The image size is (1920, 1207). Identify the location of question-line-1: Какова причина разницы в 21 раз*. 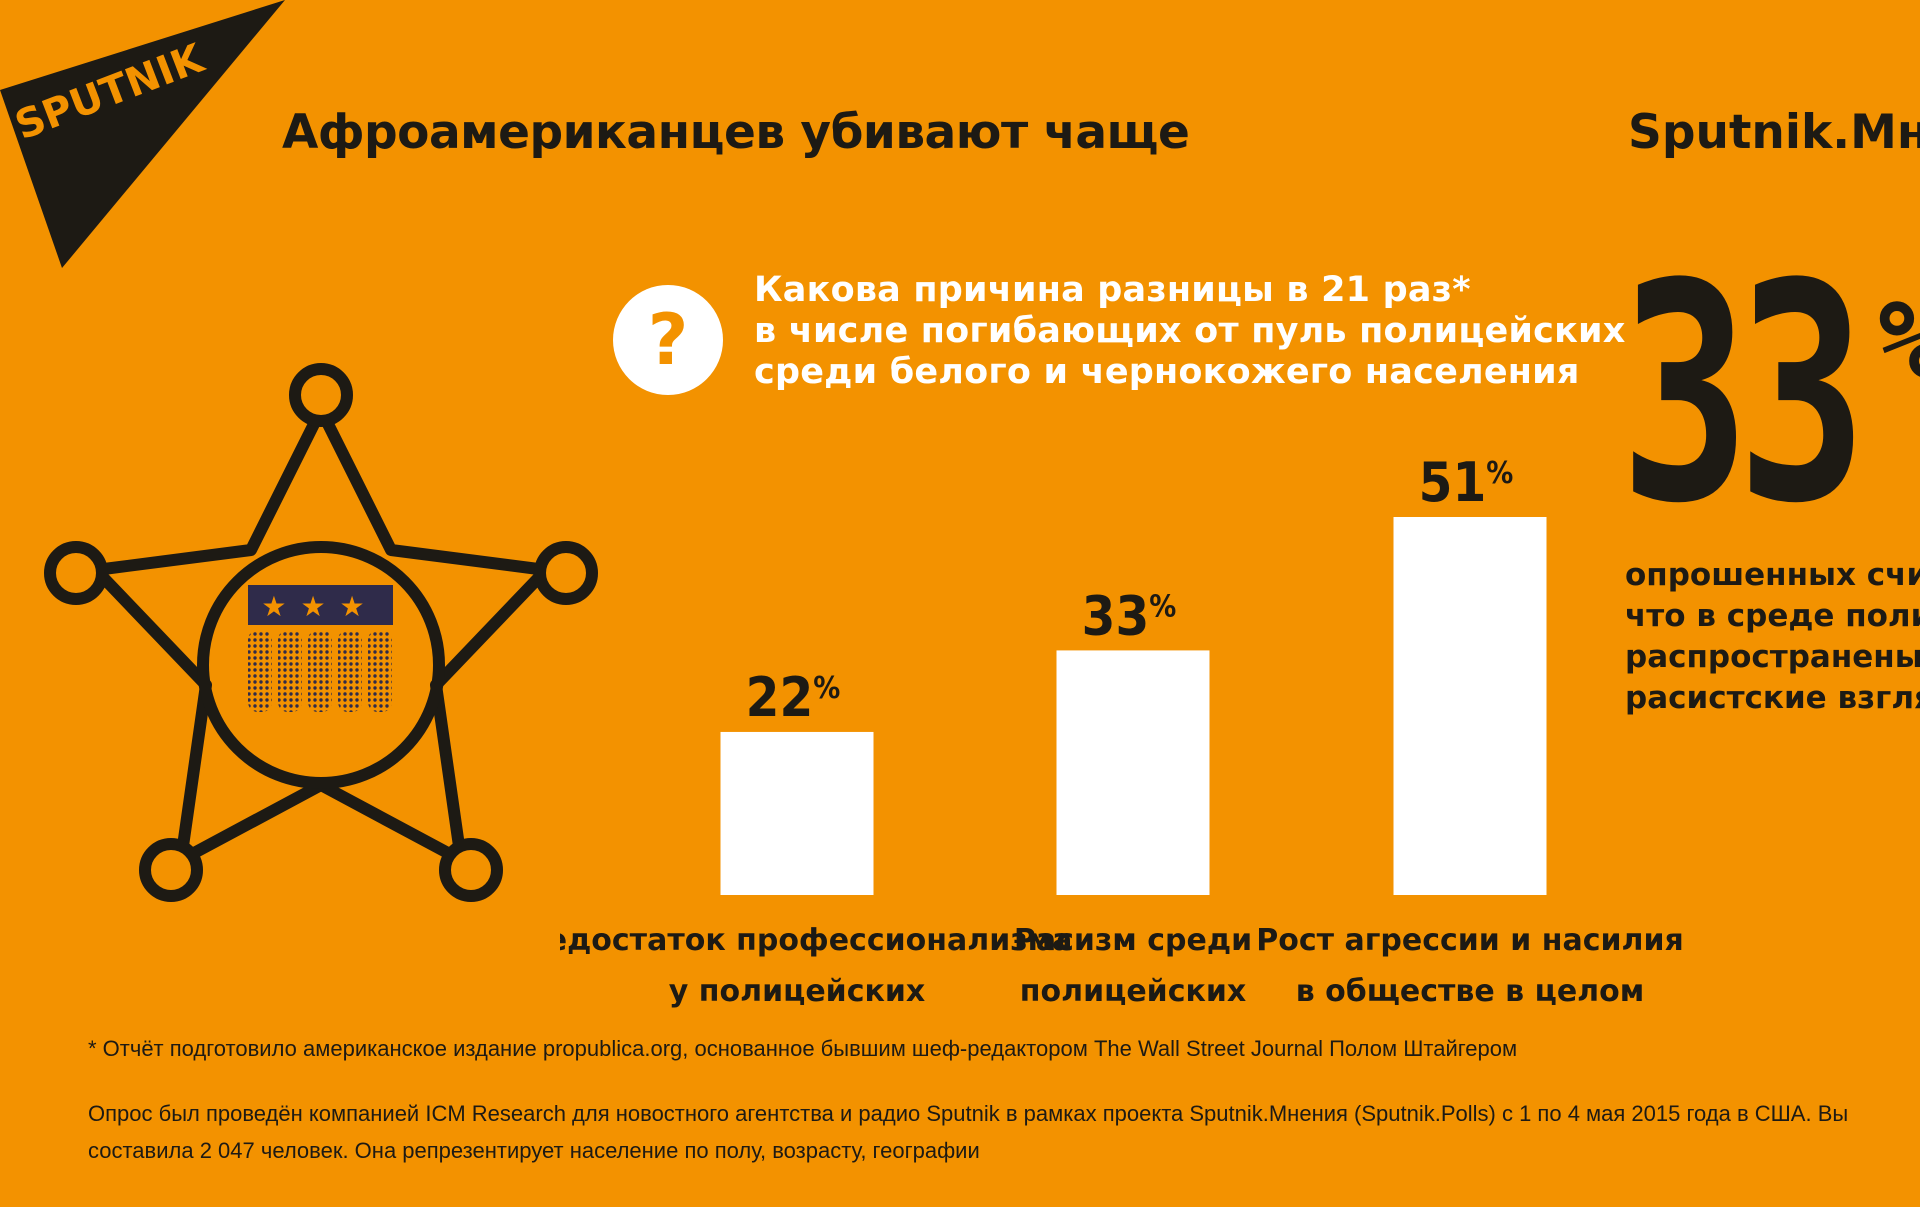
(1112, 290).